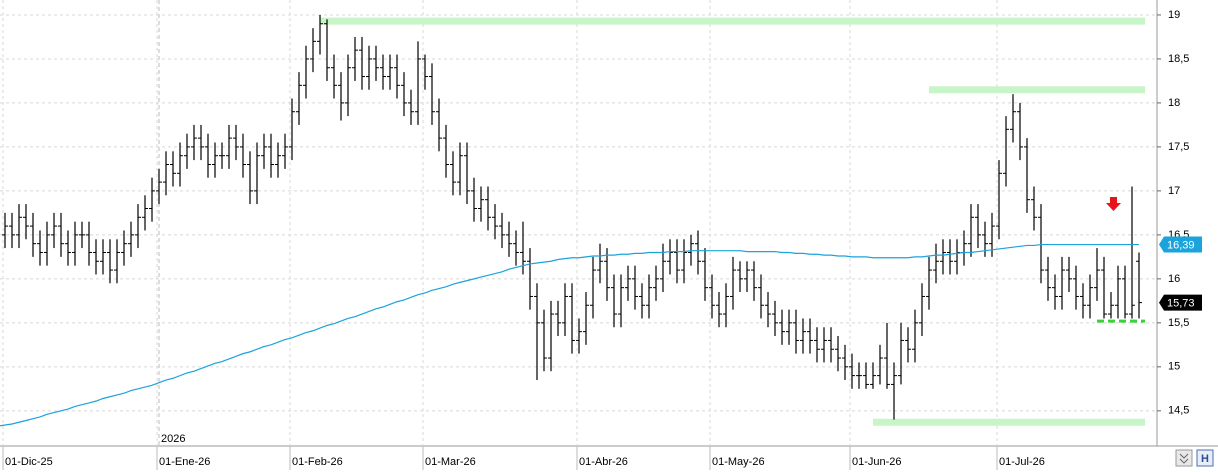 This screenshot has width=1218, height=472. I want to click on price-label: 16,39, so click(1181, 245).